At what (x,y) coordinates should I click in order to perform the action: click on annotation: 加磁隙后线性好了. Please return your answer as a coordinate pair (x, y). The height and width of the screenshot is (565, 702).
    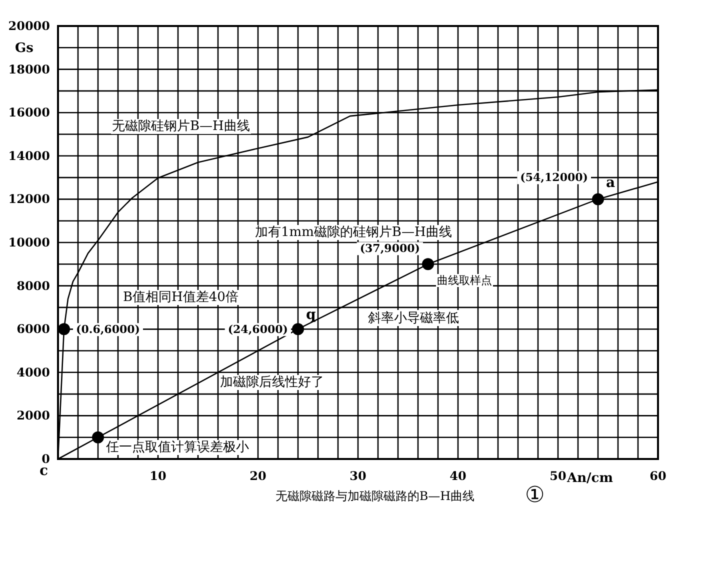
    Looking at the image, I should click on (272, 382).